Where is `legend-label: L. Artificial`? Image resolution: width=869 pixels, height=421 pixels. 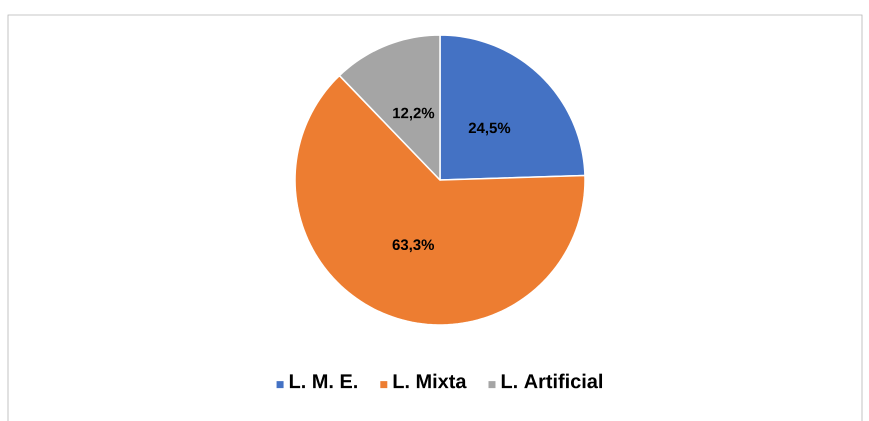
legend-label: L. Artificial is located at coordinates (552, 381).